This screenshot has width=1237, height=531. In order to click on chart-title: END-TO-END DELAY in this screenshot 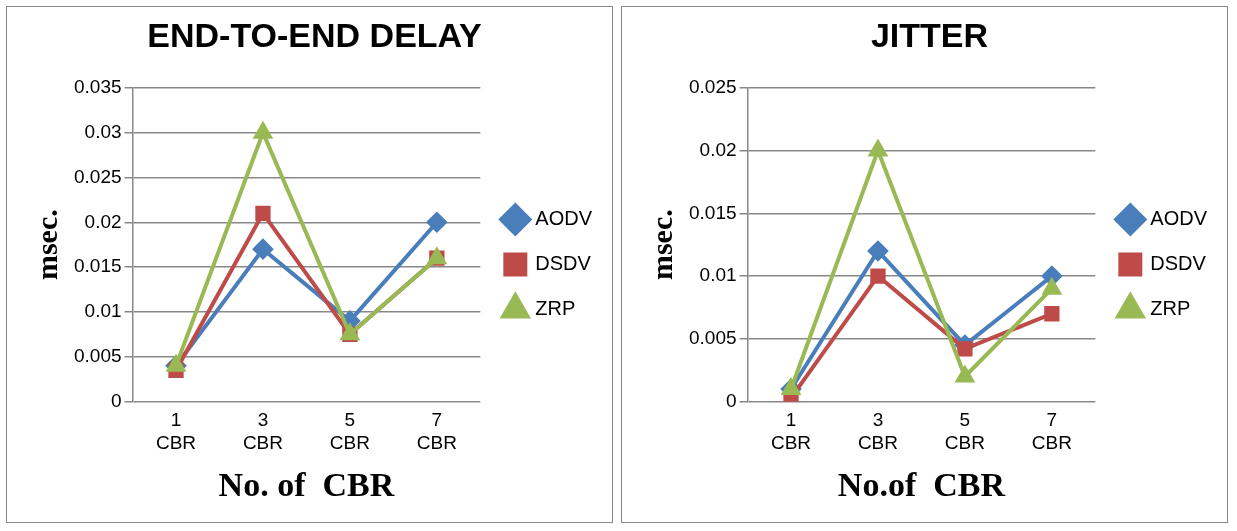, I will do `click(315, 34)`.